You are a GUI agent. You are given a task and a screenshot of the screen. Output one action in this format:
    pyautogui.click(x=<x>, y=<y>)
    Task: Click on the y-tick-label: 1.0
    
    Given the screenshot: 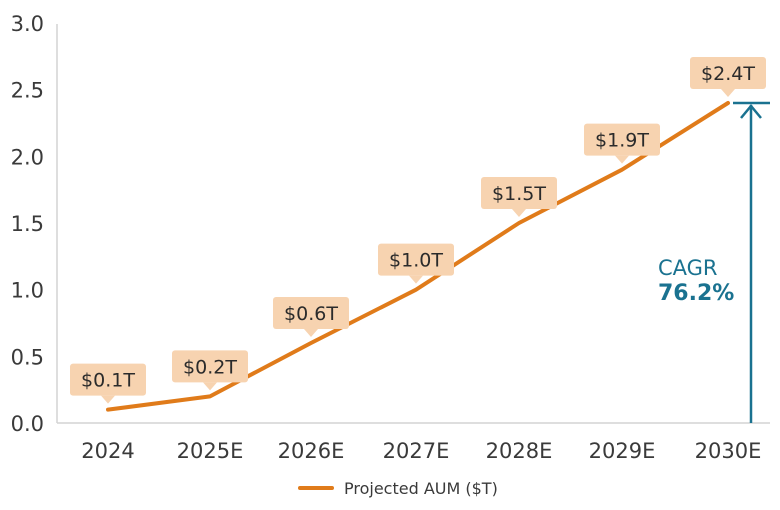 What is the action you would take?
    pyautogui.click(x=27, y=291)
    